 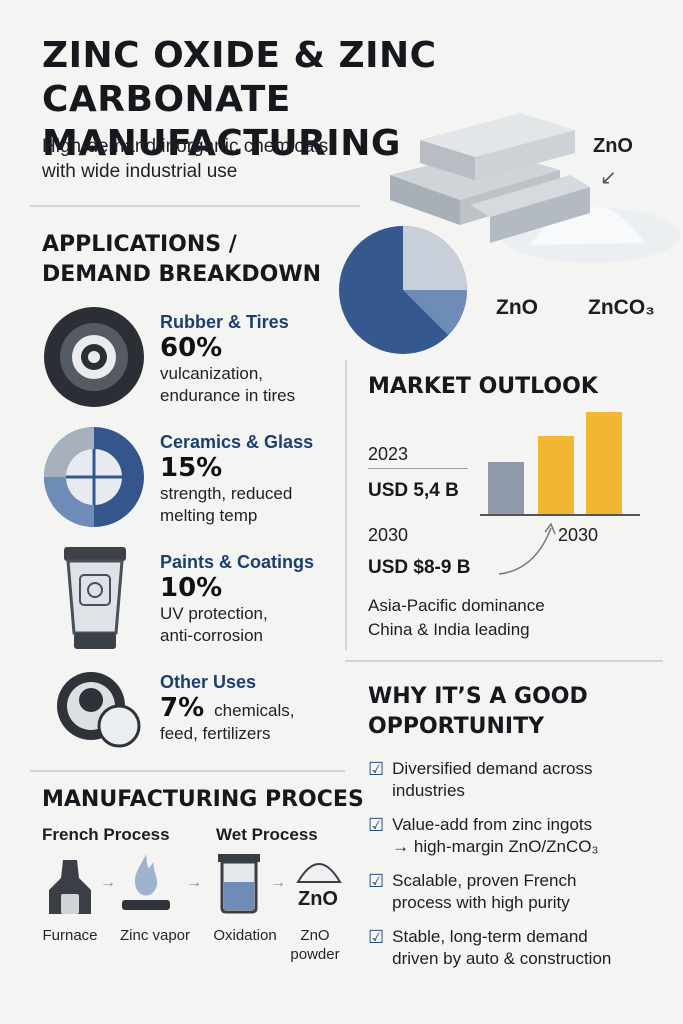 What do you see at coordinates (191, 348) in the screenshot?
I see `app-percent: 60%` at bounding box center [191, 348].